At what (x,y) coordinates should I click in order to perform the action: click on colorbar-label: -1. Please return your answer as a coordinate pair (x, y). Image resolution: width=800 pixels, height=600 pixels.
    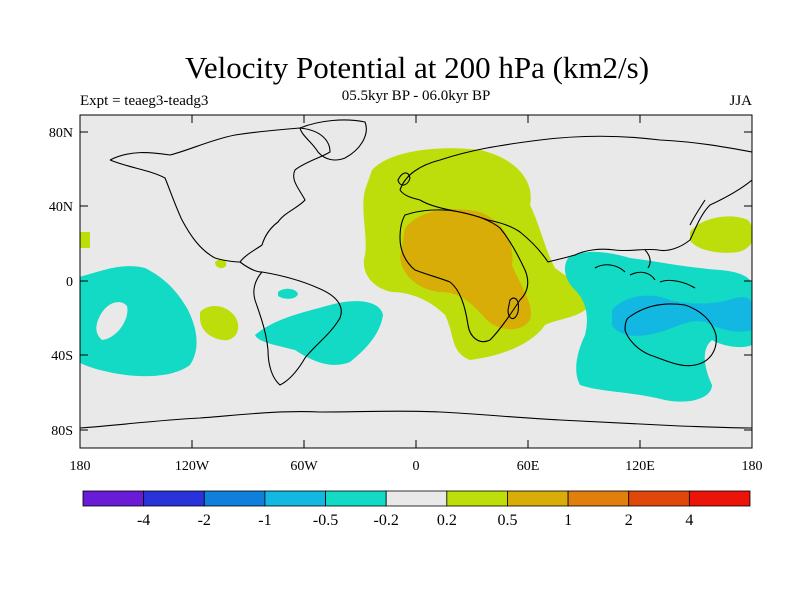
    Looking at the image, I should click on (264, 520).